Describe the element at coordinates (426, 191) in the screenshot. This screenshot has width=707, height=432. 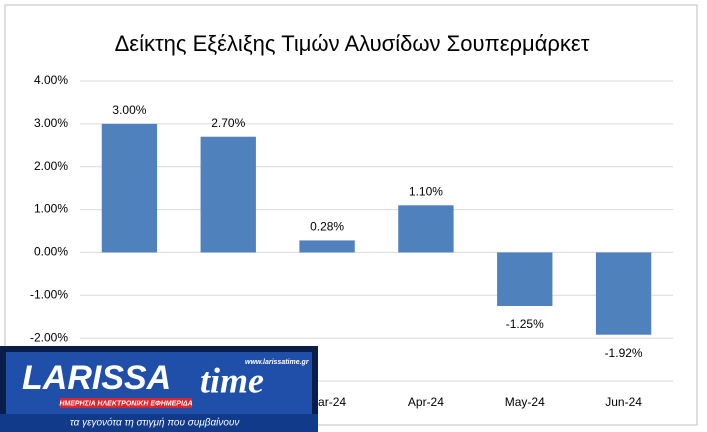
I see `data-label: 1.10%` at that location.